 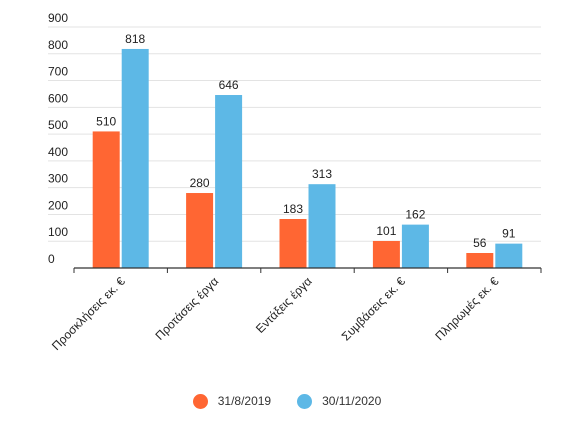 What do you see at coordinates (58, 45) in the screenshot?
I see `y-tick-label: 800` at bounding box center [58, 45].